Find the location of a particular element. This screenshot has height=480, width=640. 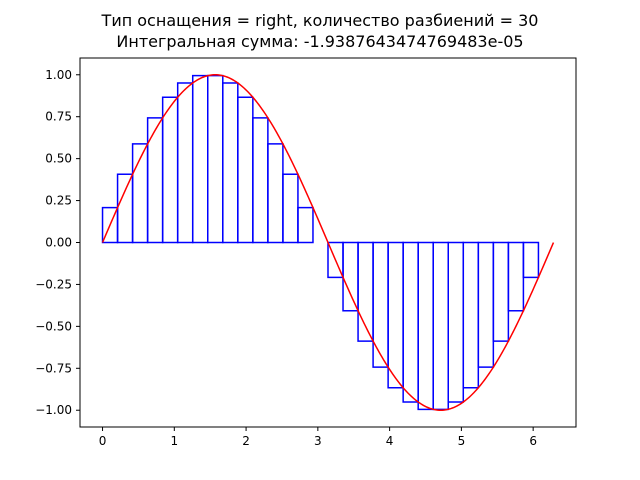

y-tick-label: −0.50 is located at coordinates (53, 326).